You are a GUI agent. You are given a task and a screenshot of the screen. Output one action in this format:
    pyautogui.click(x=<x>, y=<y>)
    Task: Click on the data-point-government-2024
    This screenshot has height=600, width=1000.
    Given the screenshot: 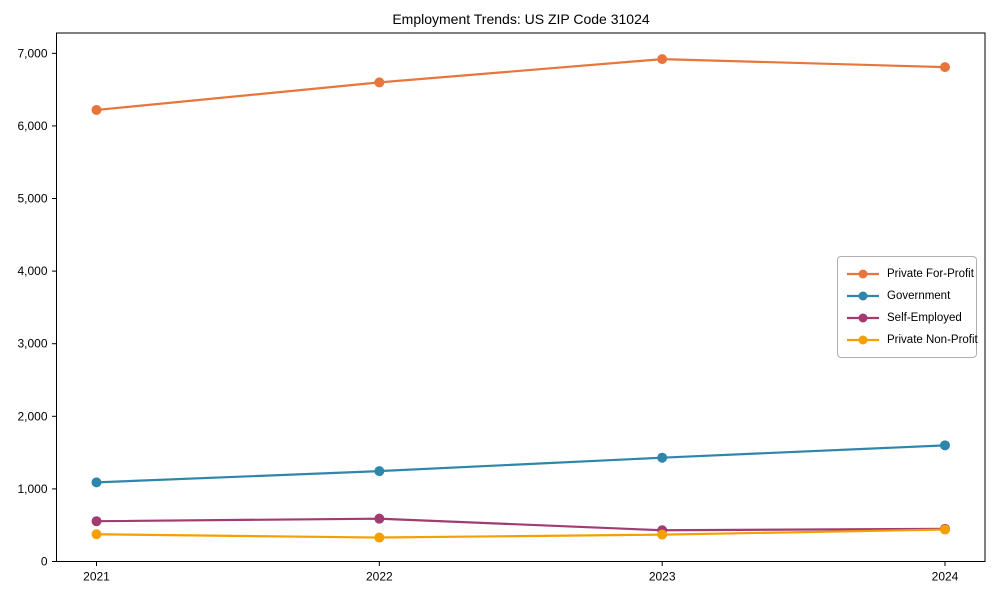 What is the action you would take?
    pyautogui.click(x=945, y=445)
    